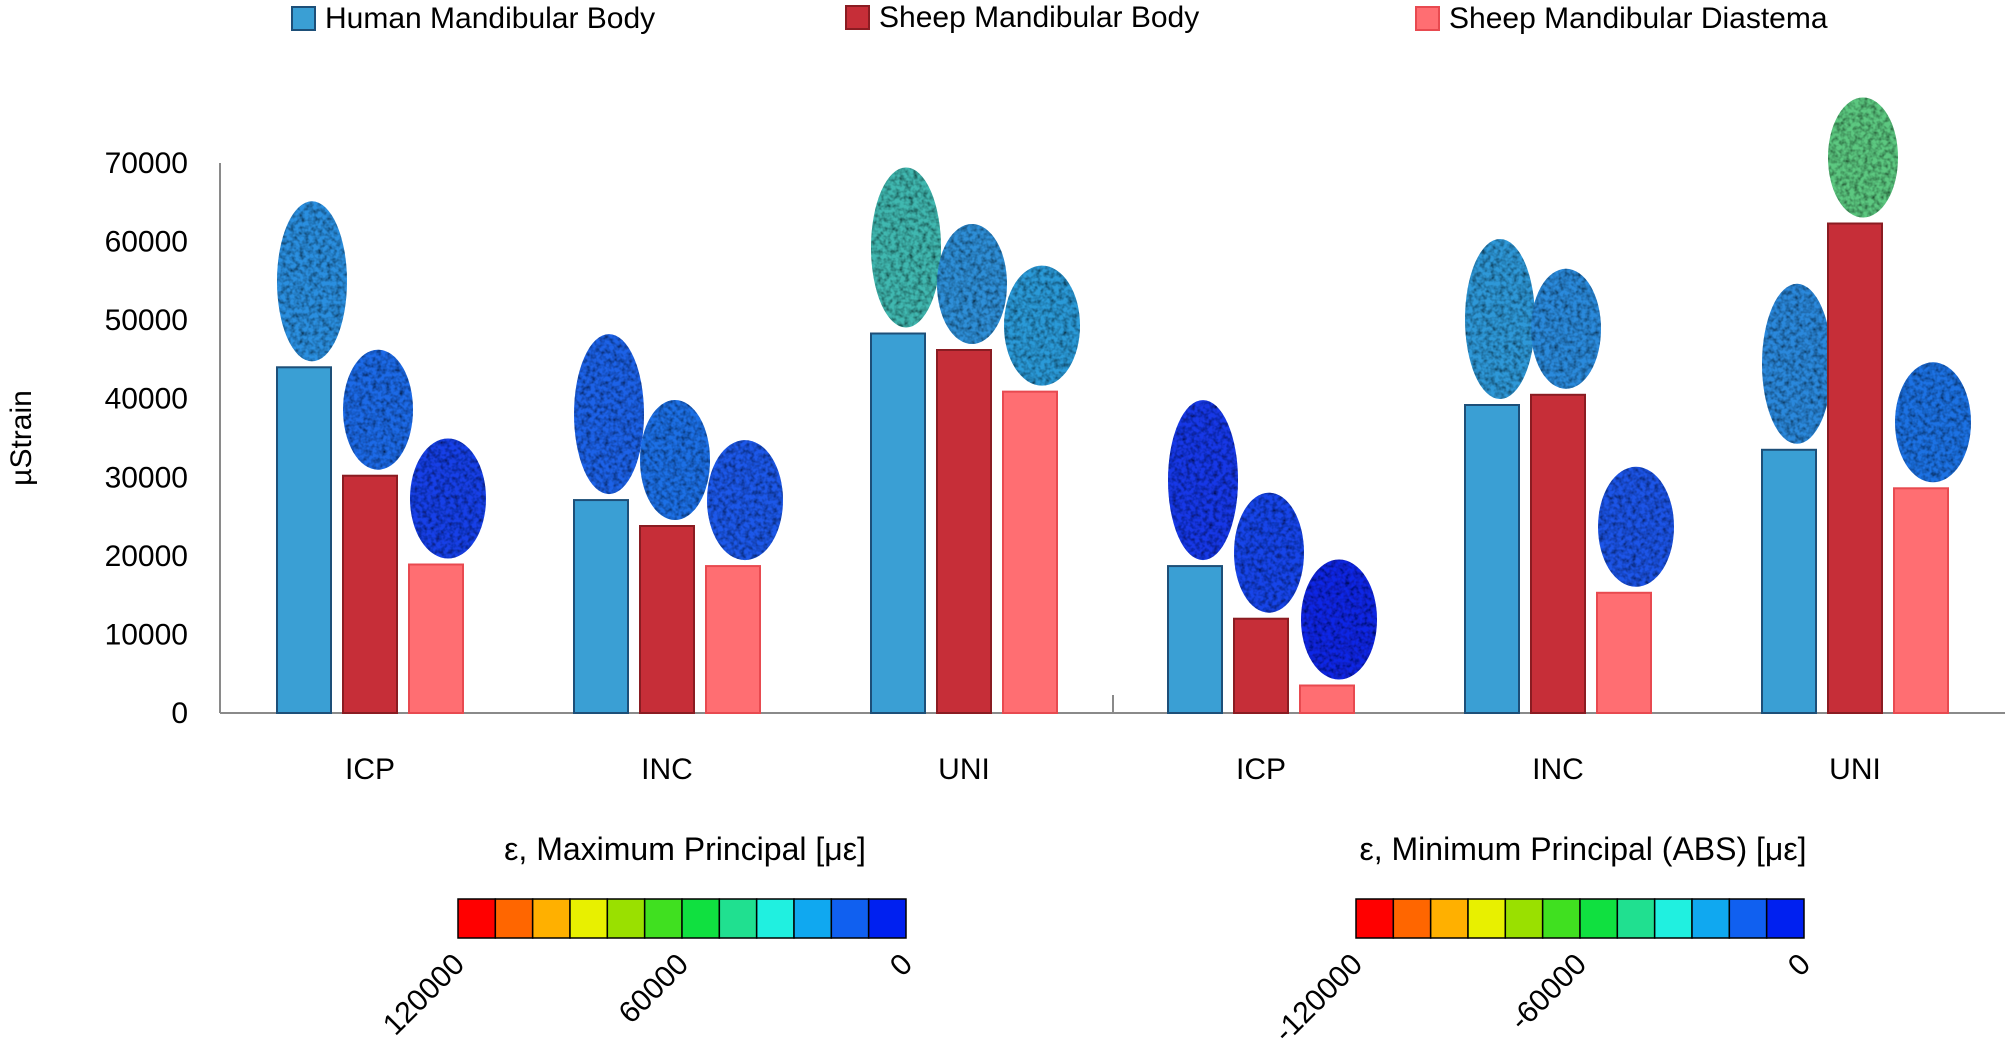 The image size is (2008, 1053). I want to click on y-tick-label: 70000, so click(146, 163).